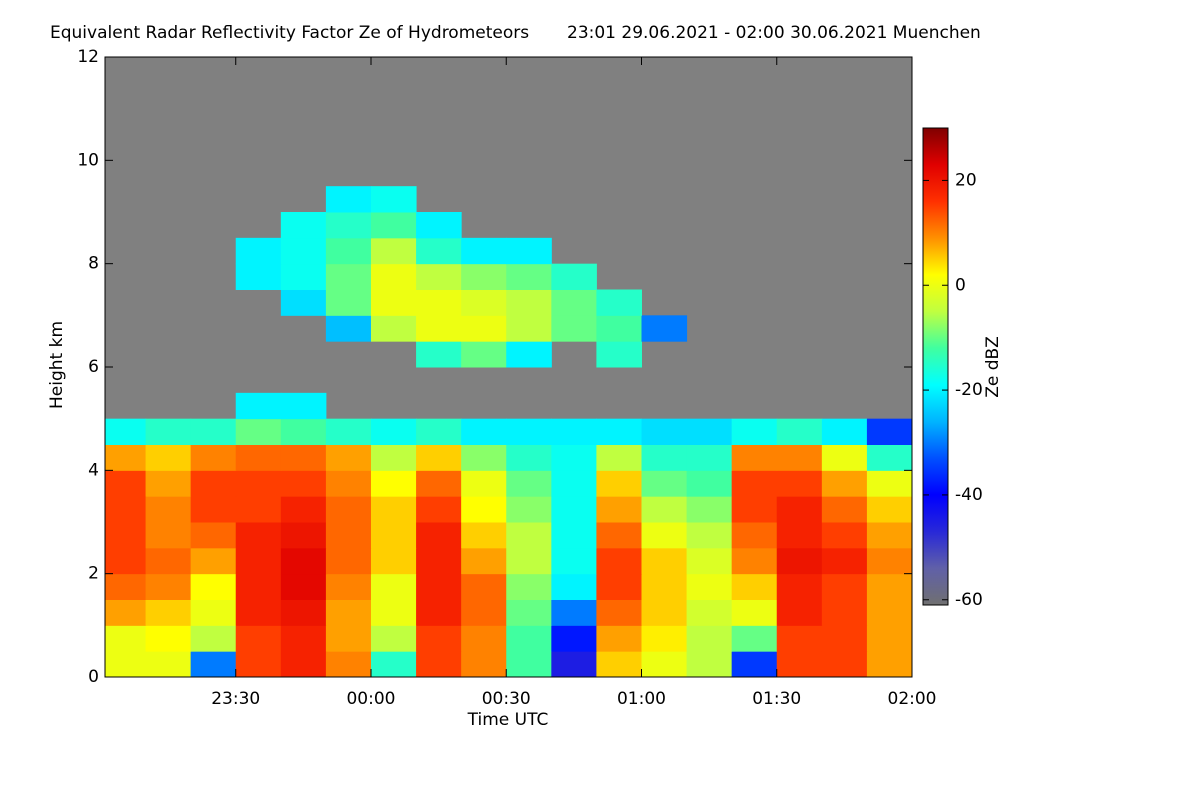 The image size is (1200, 800). Describe the element at coordinates (93, 367) in the screenshot. I see `y-tick-label: 6` at that location.